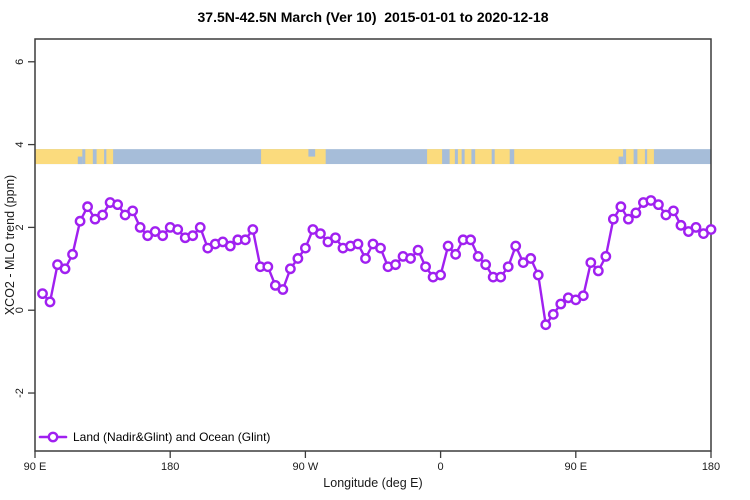  Describe the element at coordinates (373, 157) in the screenshot. I see `land-ocean-band` at that location.